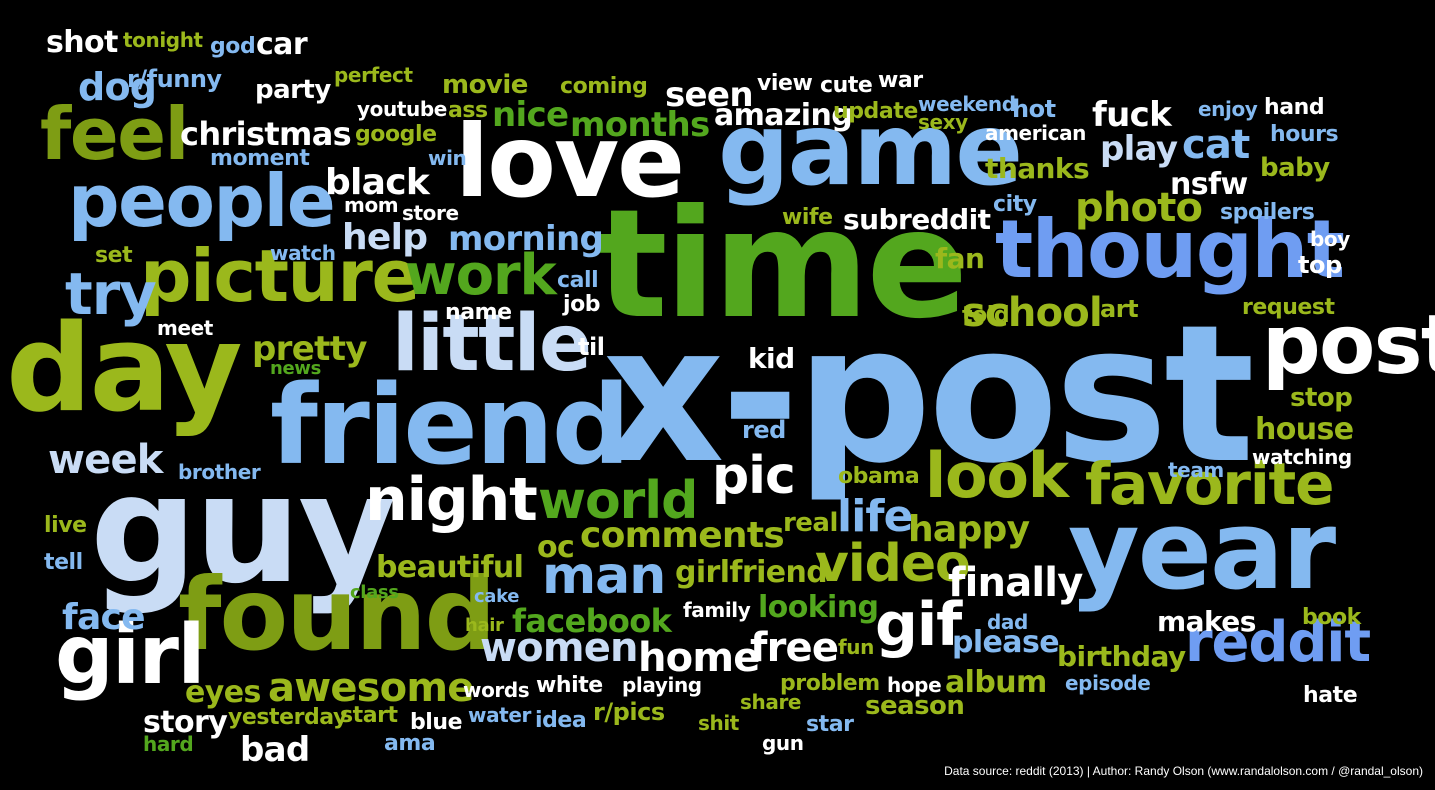 Image resolution: width=1435 pixels, height=790 pixels. I want to click on word-home: home, so click(699, 658).